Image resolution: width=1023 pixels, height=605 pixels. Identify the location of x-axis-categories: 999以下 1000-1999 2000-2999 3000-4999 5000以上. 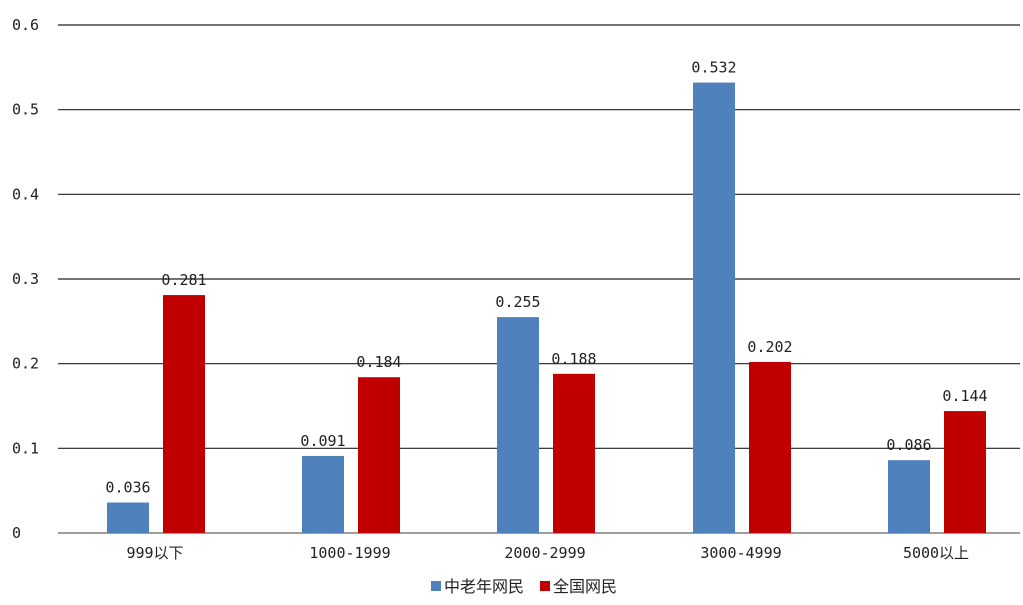
(547, 553).